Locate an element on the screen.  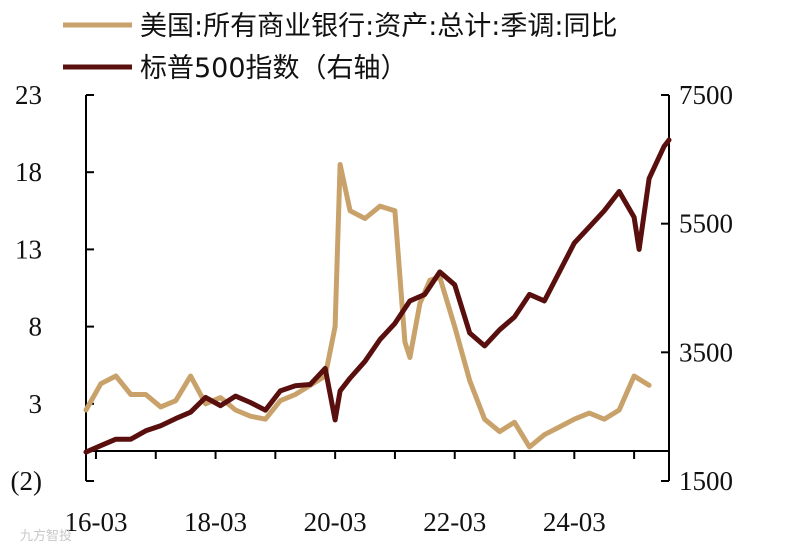
legend: 美国:所有商业银行:资产:总计:季调:同比 标普500指数（右轴） is located at coordinates (340, 47).